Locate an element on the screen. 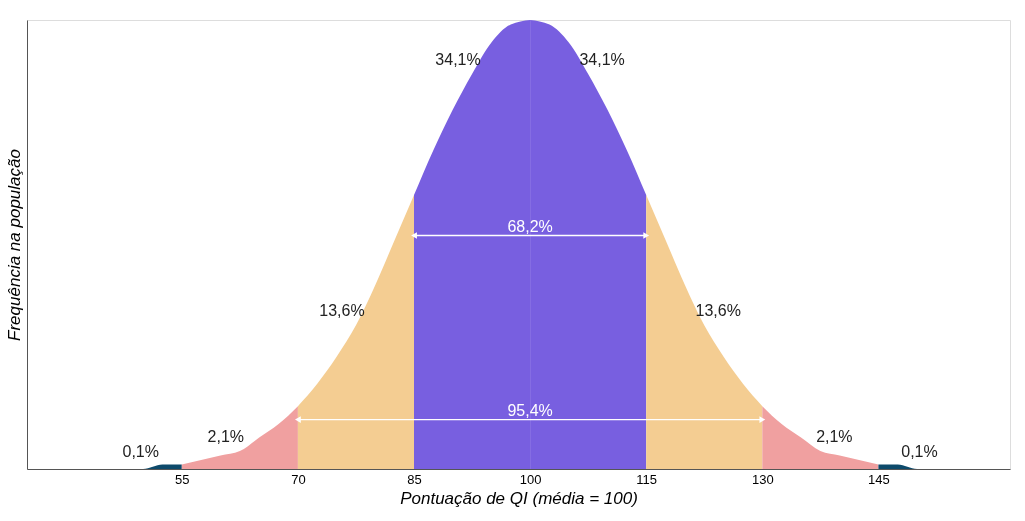 The image size is (1025, 521). x-tick-label: 55 is located at coordinates (182, 479).